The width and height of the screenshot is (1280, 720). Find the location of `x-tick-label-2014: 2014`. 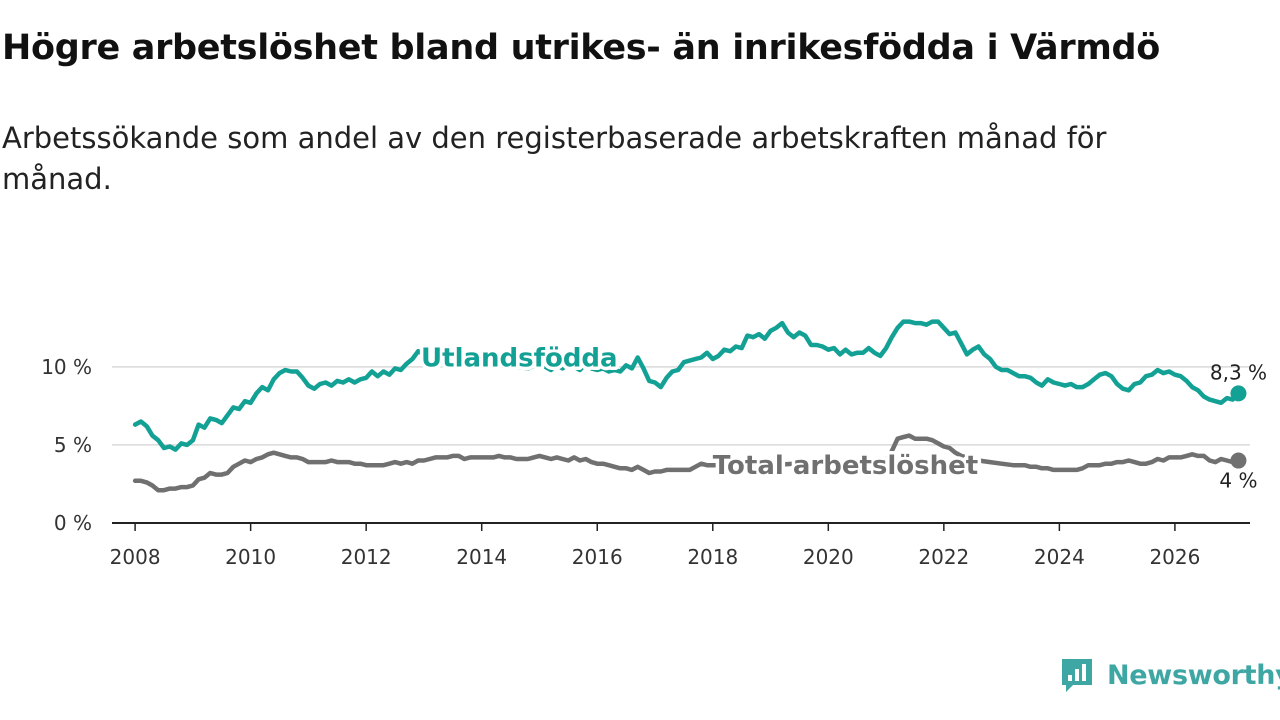

x-tick-label-2014: 2014 is located at coordinates (481, 557).